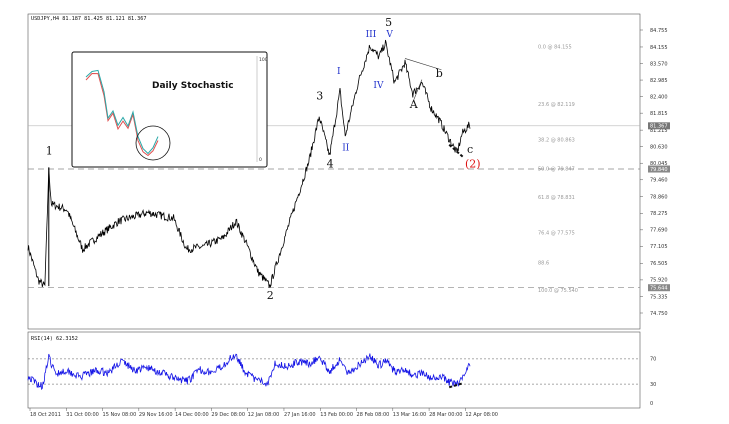 The image size is (729, 424). Describe the element at coordinates (455, 385) in the screenshot. I see `rsi-divergence-line` at that location.